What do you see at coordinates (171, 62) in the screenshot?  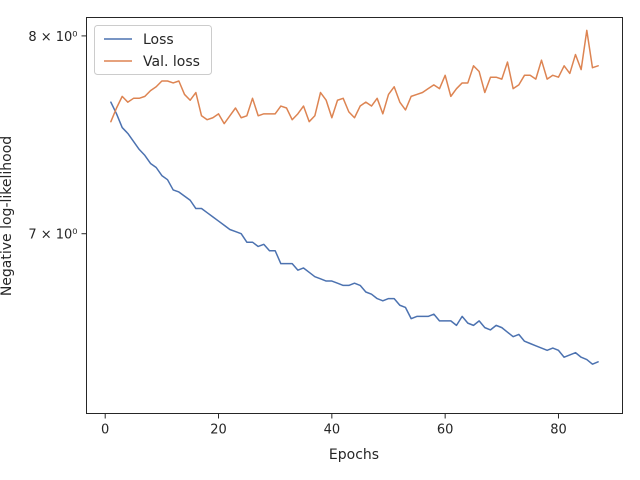 I see `legend-val-loss-label: Val. loss` at bounding box center [171, 62].